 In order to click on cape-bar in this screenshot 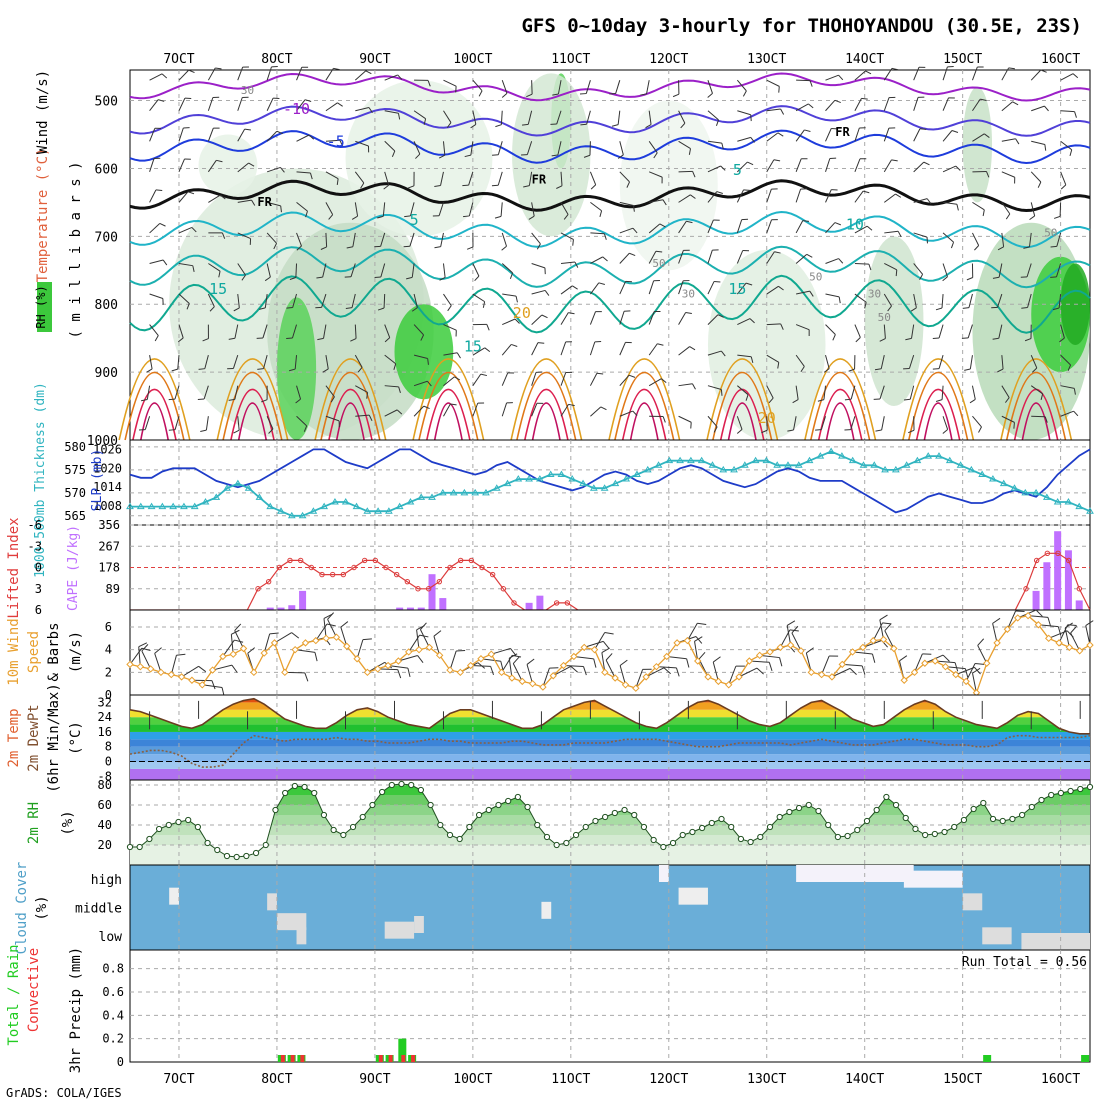, I will do `click(1058, 570)`.